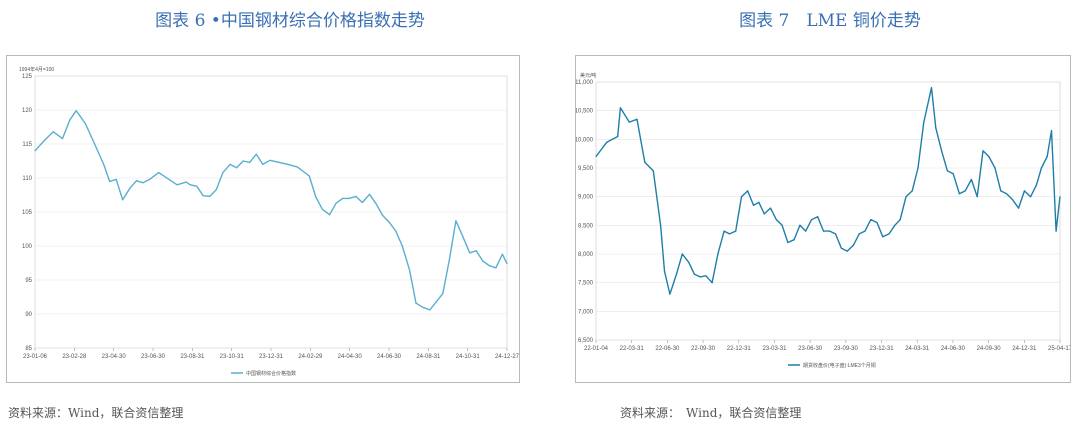 This screenshot has width=1080, height=426. What do you see at coordinates (632, 349) in the screenshot?
I see `copper-x-tick-label: 22-03-31` at bounding box center [632, 349].